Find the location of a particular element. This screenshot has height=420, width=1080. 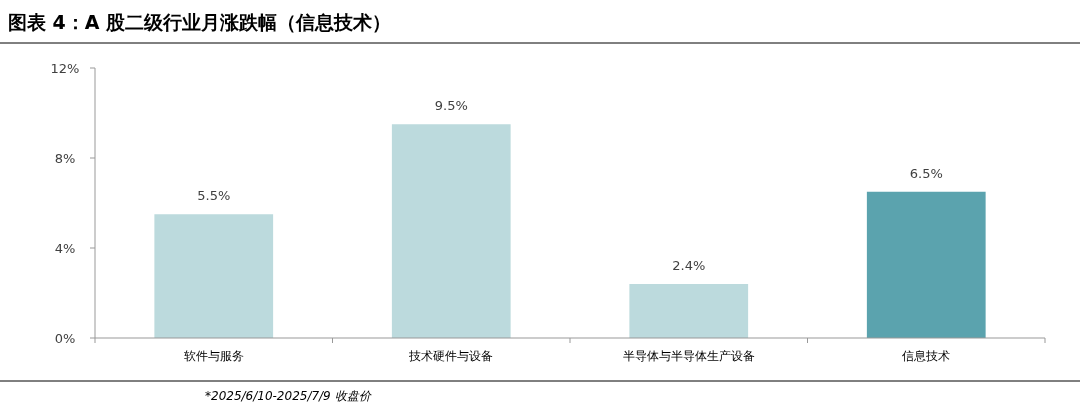

data-label: 5.5% is located at coordinates (214, 196).